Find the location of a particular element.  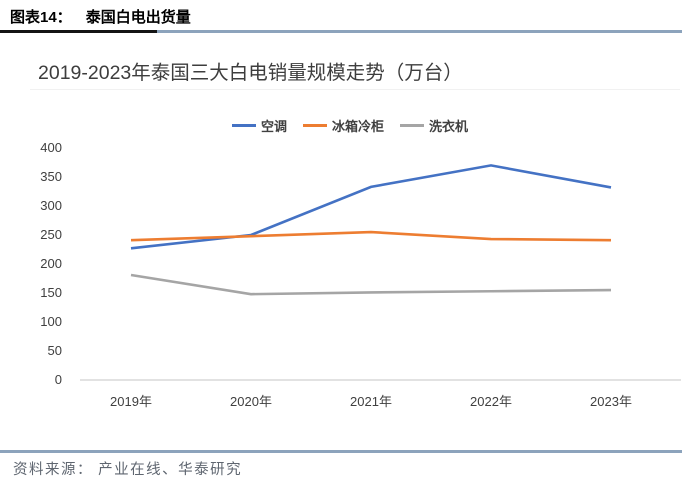

source-note: 资料来源： 产业在线、华泰研究 is located at coordinates (128, 470).